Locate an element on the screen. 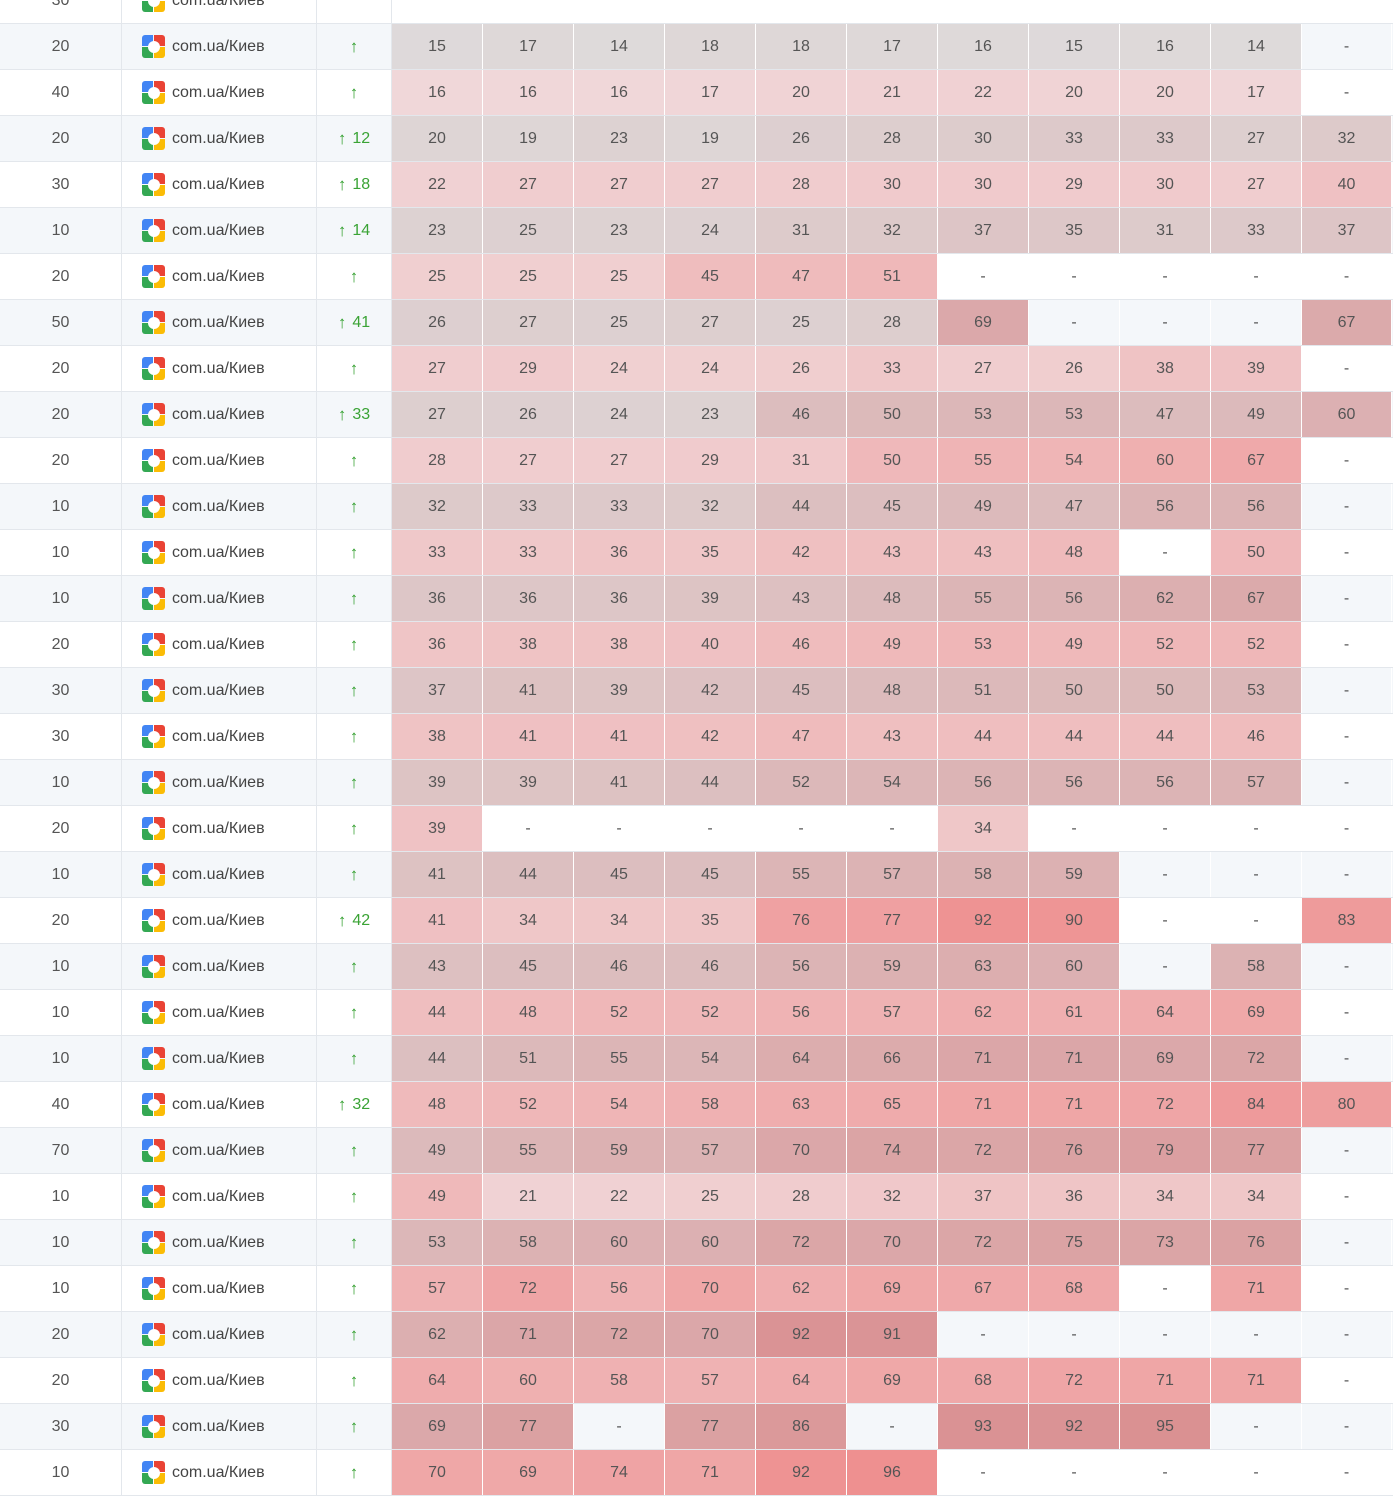 The width and height of the screenshot is (1393, 1503). position-cell: 29 is located at coordinates (1074, 184).